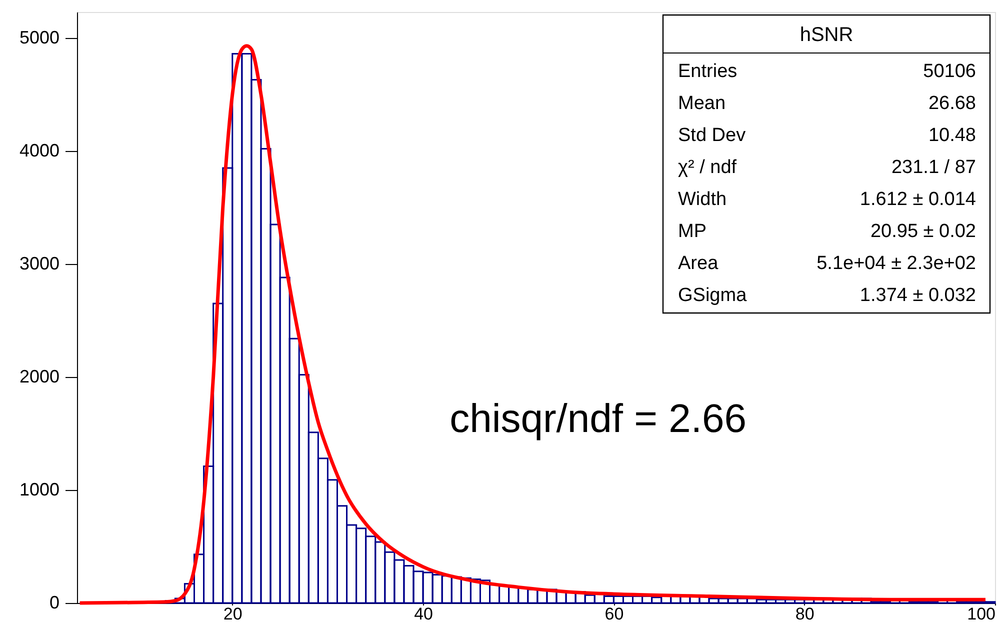 The height and width of the screenshot is (628, 997). What do you see at coordinates (712, 135) in the screenshot?
I see `annotation: Std Dev` at bounding box center [712, 135].